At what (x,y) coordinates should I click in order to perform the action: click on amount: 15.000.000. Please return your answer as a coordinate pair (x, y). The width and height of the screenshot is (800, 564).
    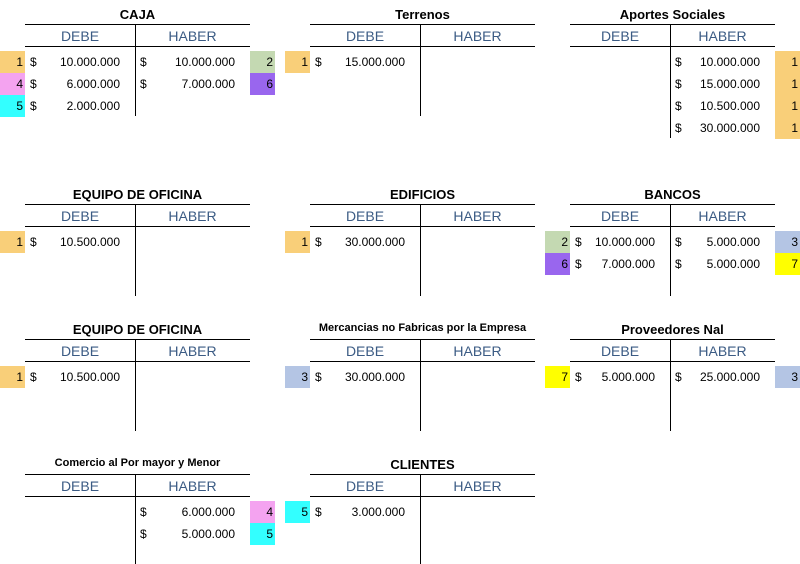
    Looking at the image, I should click on (729, 84).